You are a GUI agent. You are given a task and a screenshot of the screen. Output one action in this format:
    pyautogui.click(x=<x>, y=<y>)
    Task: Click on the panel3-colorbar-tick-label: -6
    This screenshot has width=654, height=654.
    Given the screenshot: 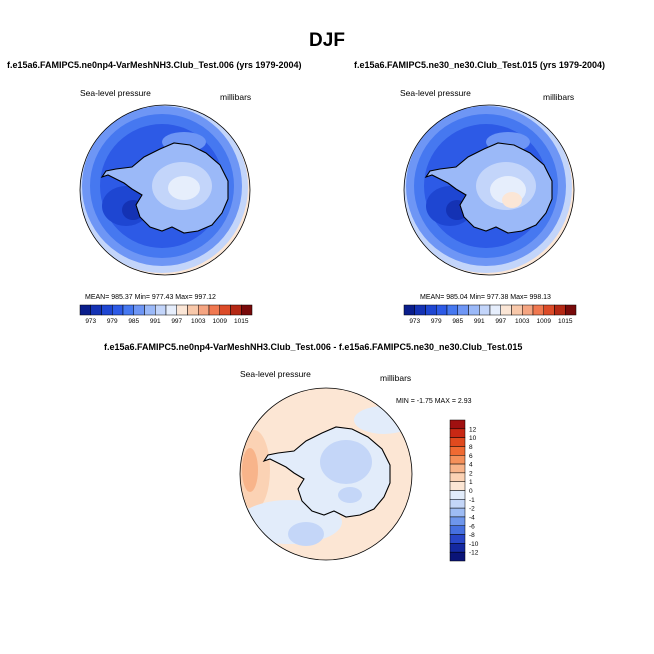 What is the action you would take?
    pyautogui.click(x=472, y=526)
    